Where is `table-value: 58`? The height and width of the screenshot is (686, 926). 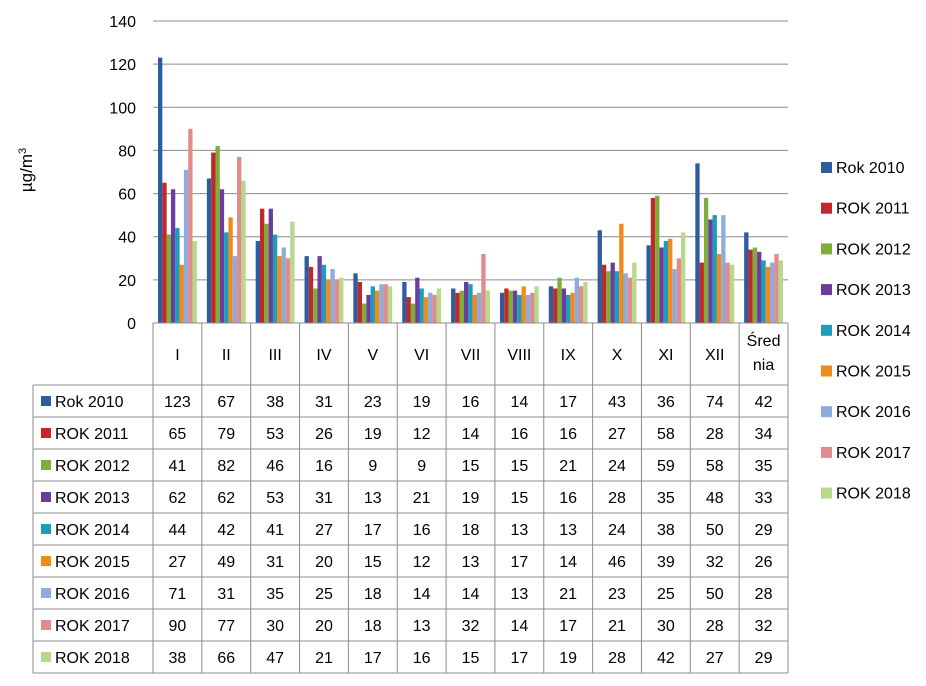
table-value: 58 is located at coordinates (666, 434).